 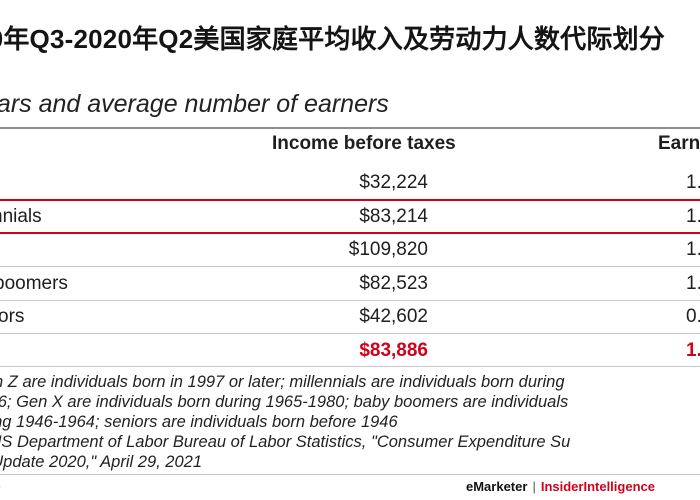 What do you see at coordinates (0, 486) in the screenshot?
I see `footer-id: 6` at bounding box center [0, 486].